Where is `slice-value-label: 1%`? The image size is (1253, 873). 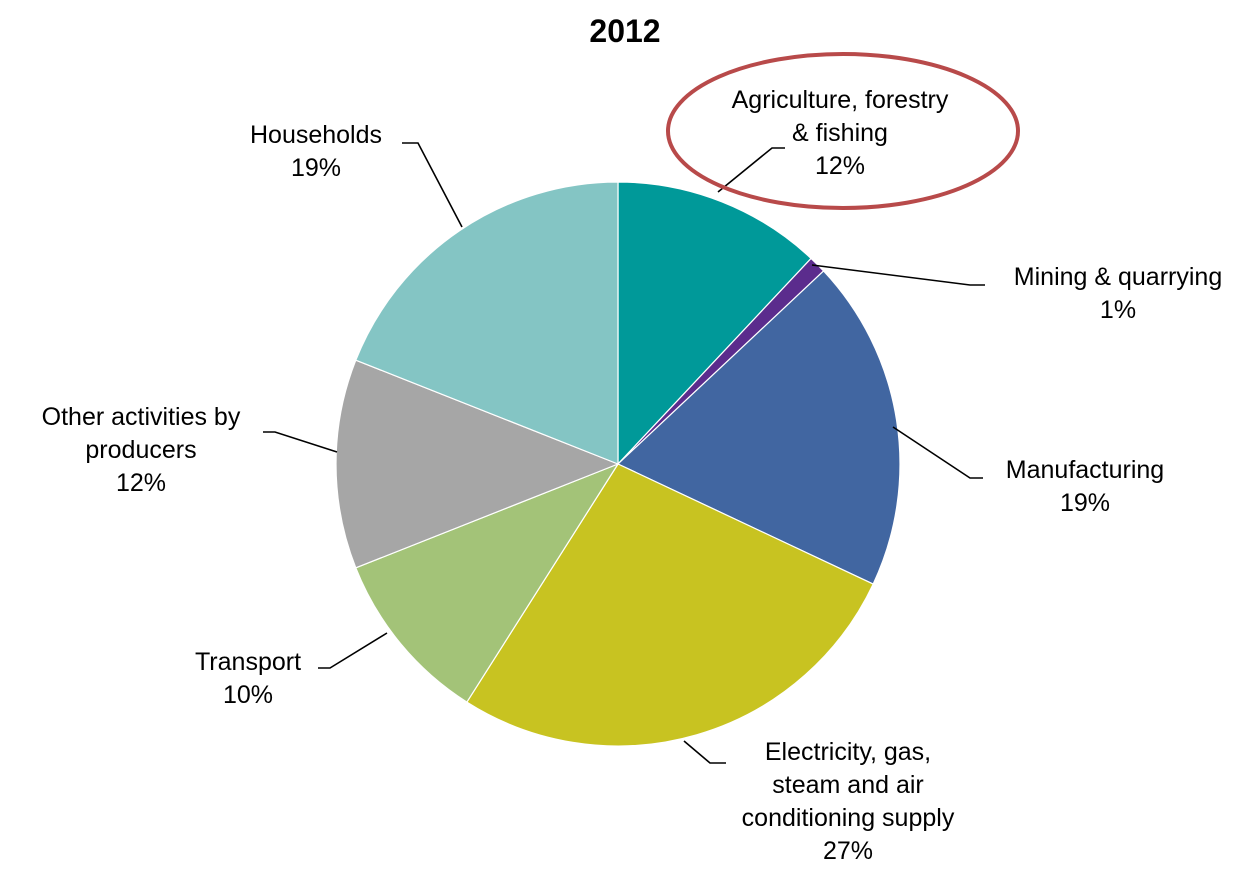 slice-value-label: 1% is located at coordinates (1118, 310).